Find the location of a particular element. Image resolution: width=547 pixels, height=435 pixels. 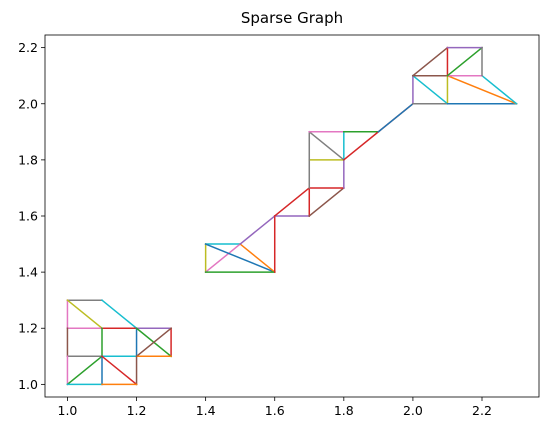

x-tick-label-0: 1.0 is located at coordinates (68, 410).